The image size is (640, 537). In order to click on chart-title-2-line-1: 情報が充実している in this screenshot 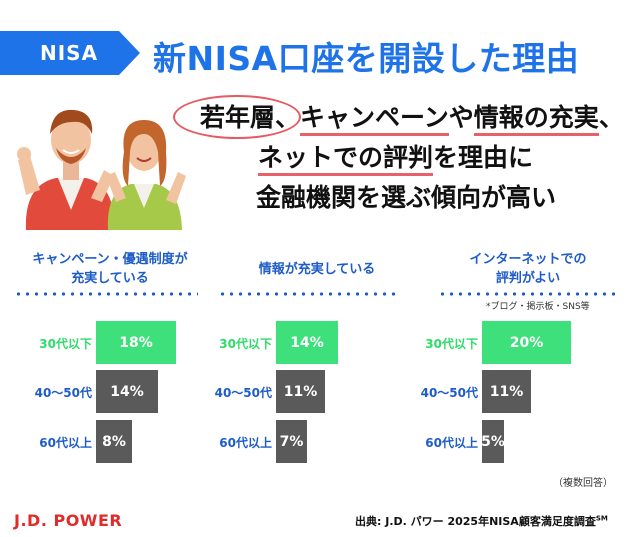, I will do `click(317, 269)`.